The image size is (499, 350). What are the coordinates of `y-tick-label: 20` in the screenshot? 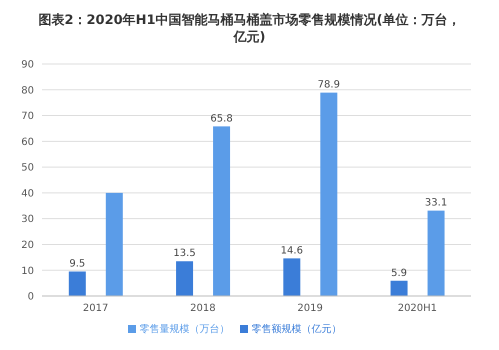 It's located at (27, 245).